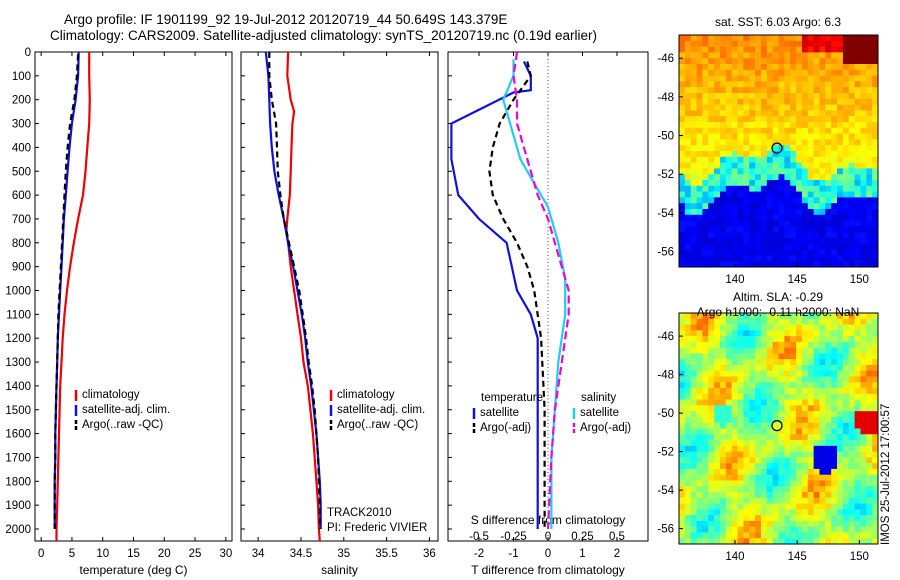 This screenshot has width=900, height=580. What do you see at coordinates (18, 411) in the screenshot?
I see `y-tick-label: 1500` at bounding box center [18, 411].